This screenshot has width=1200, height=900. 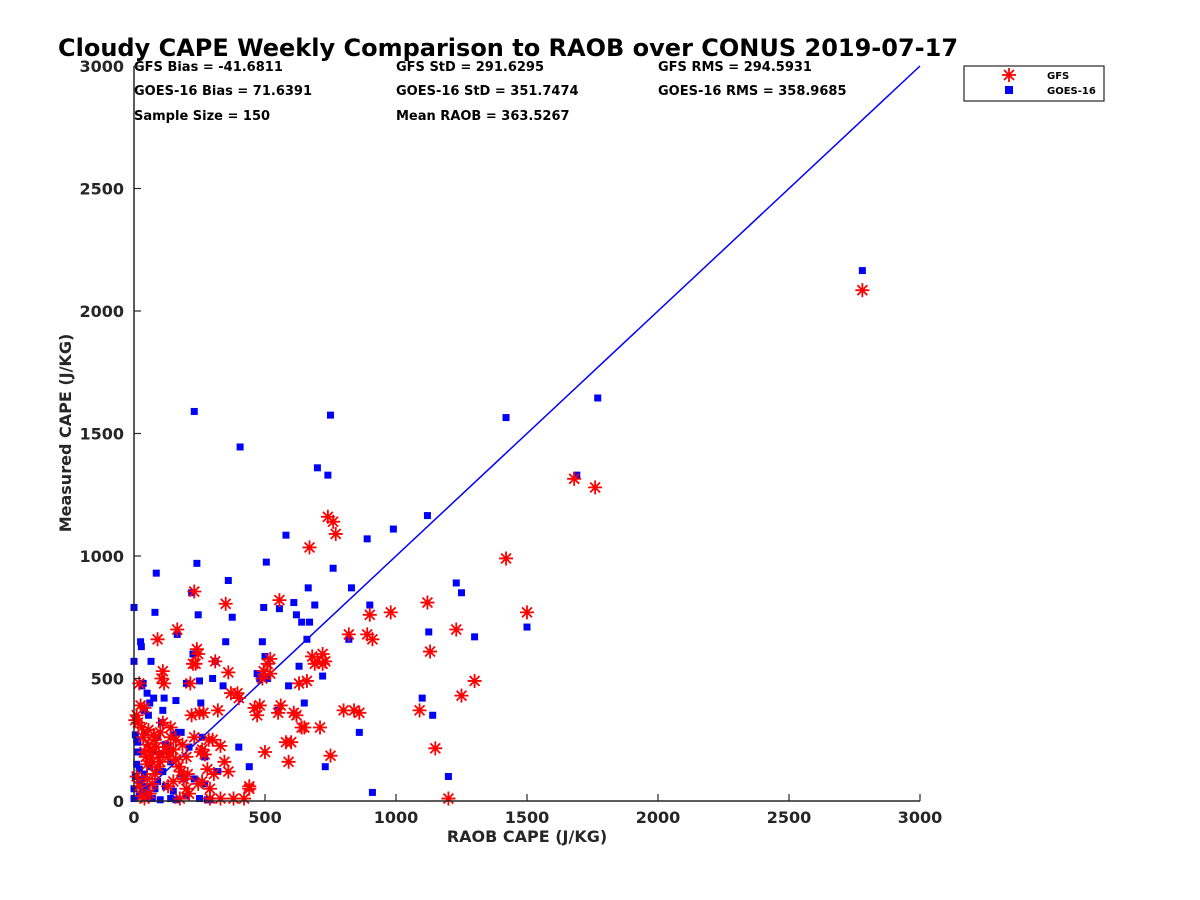 I want to click on stat-gfs-bias: GFS Bias = -41.6811, so click(x=208, y=67).